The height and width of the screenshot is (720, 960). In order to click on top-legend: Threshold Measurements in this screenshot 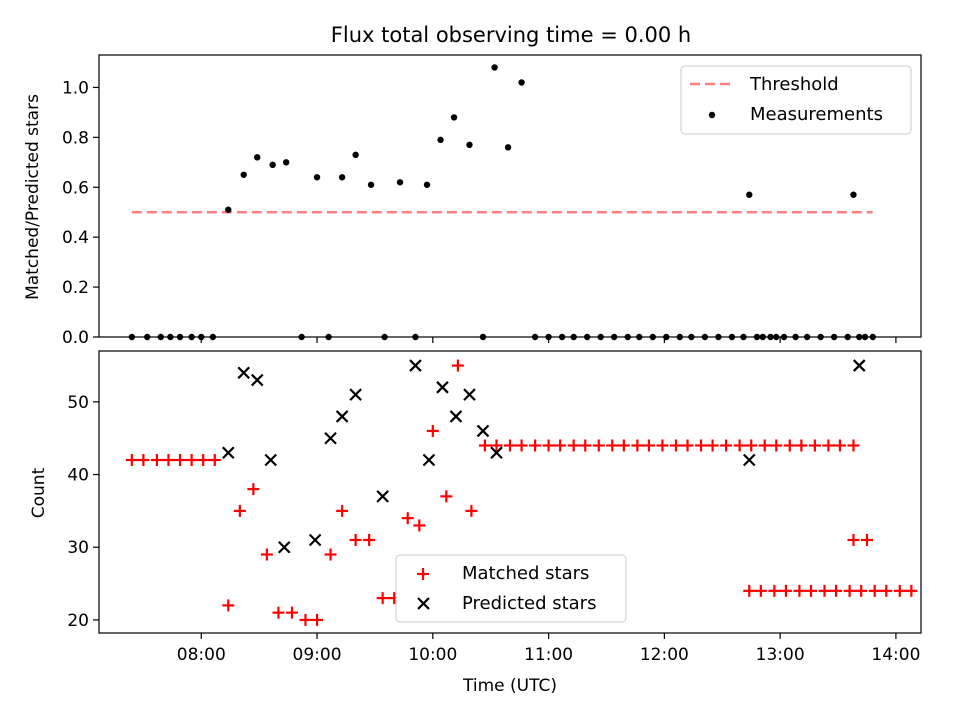, I will do `click(796, 100)`.